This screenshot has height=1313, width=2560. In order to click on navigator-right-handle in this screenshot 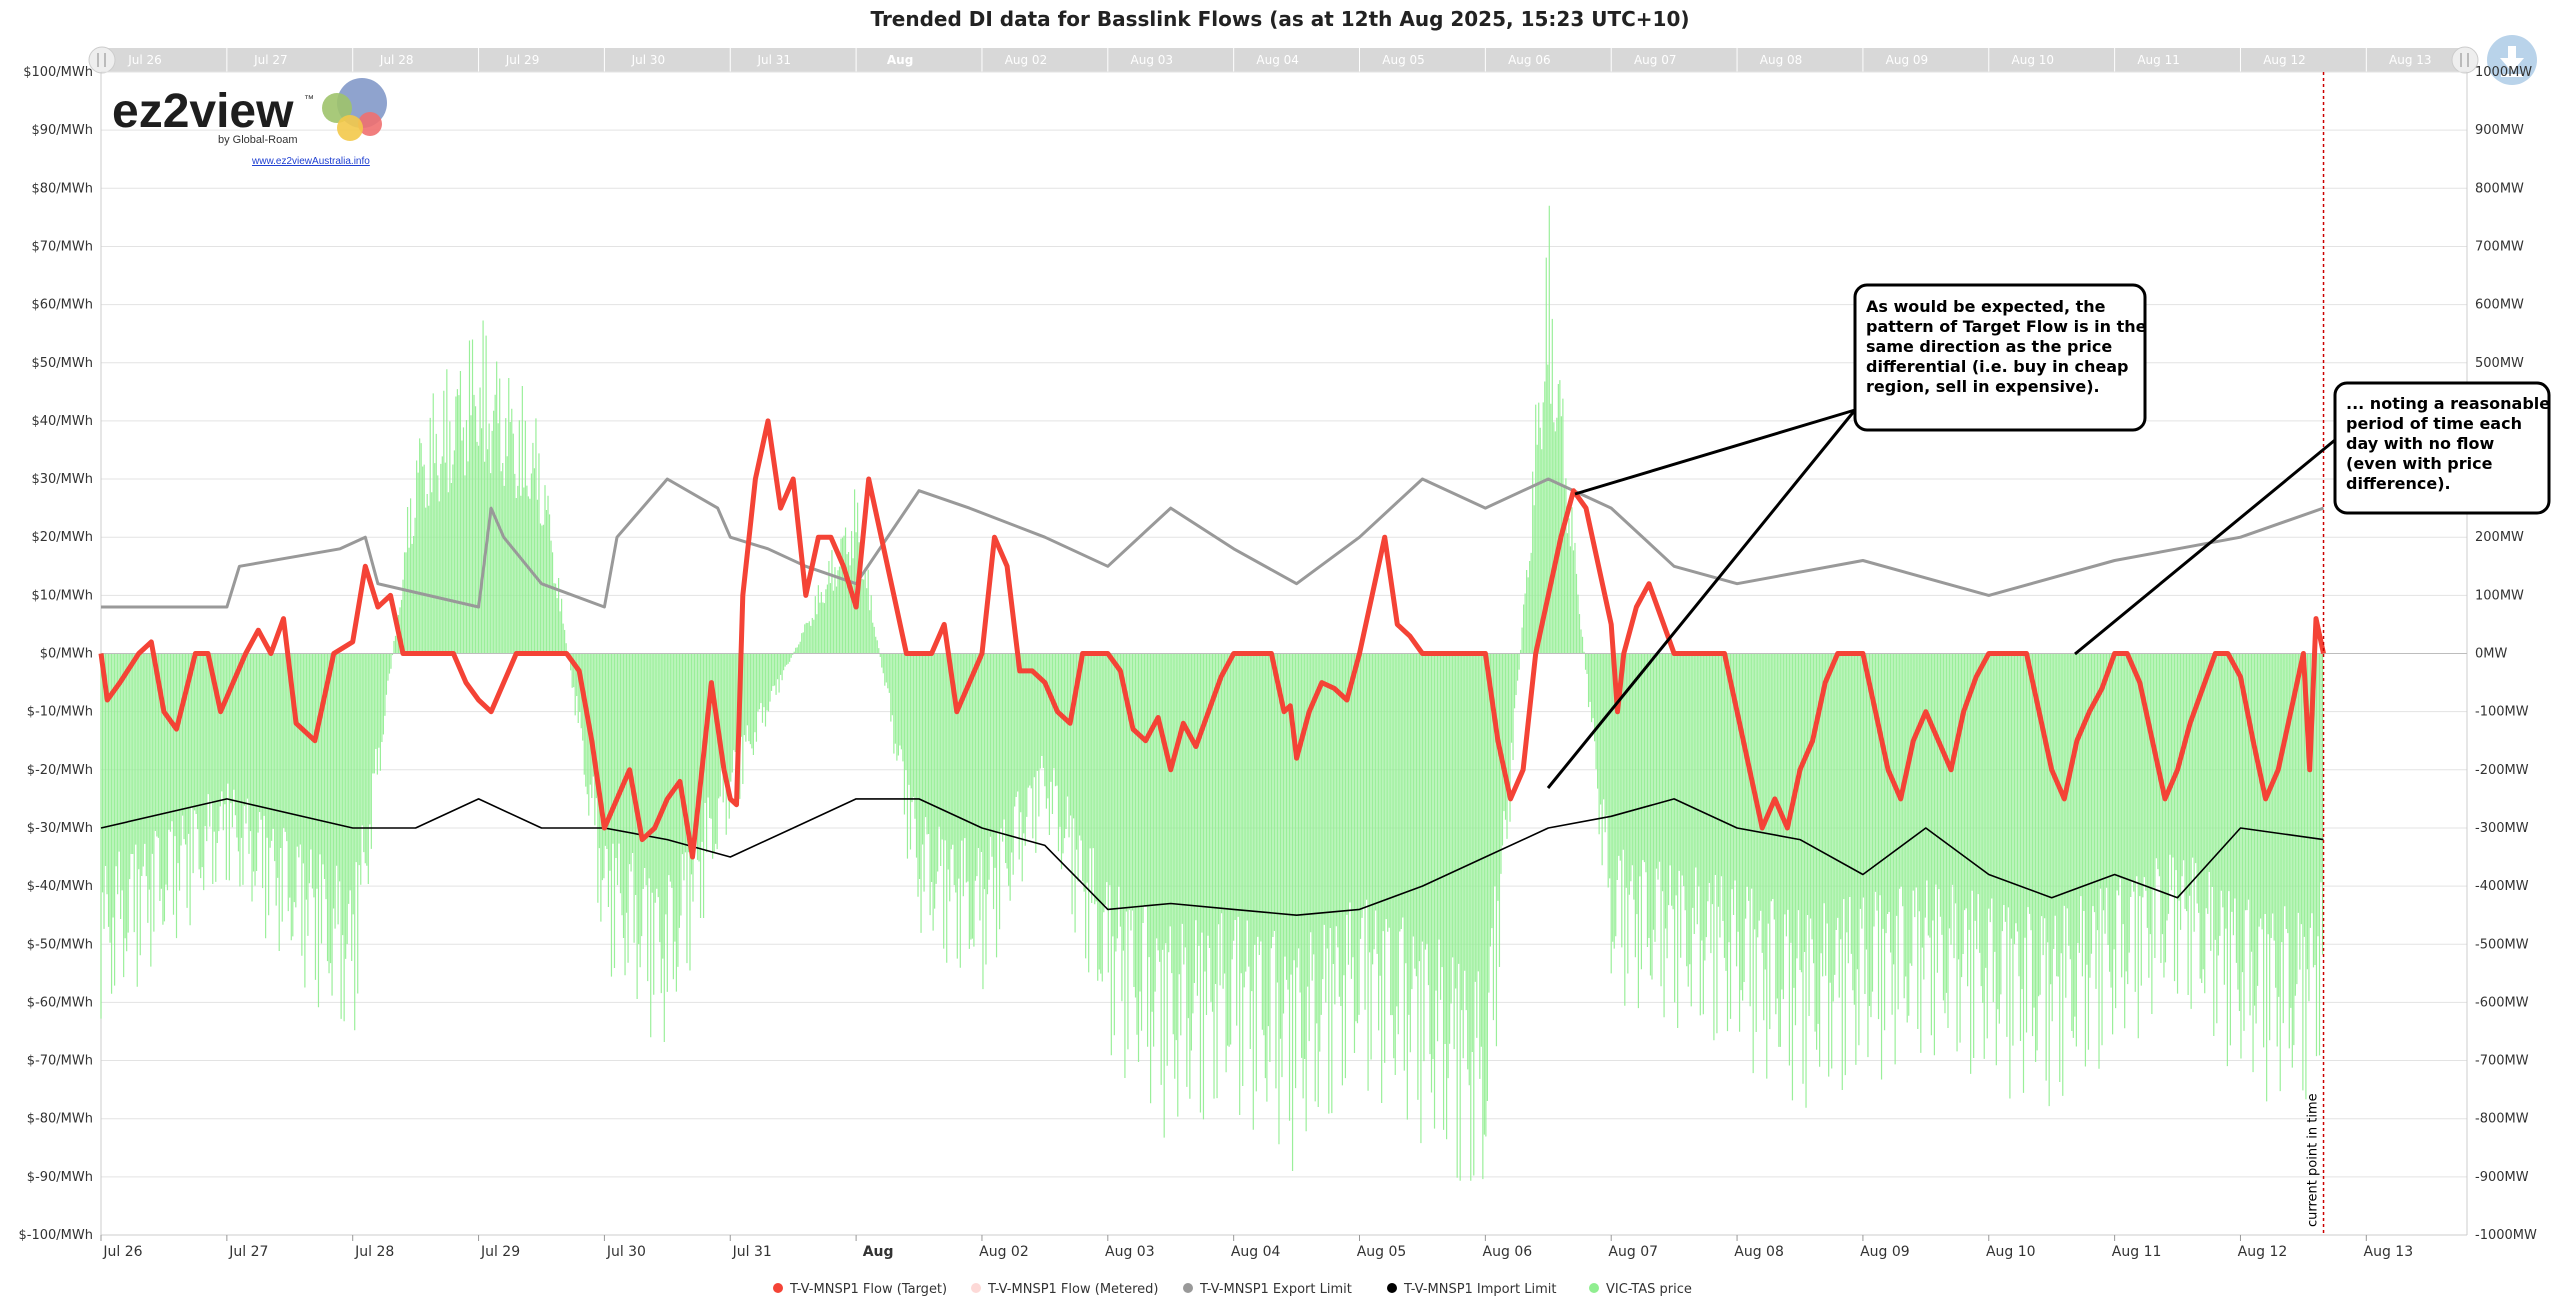, I will do `click(2465, 60)`.